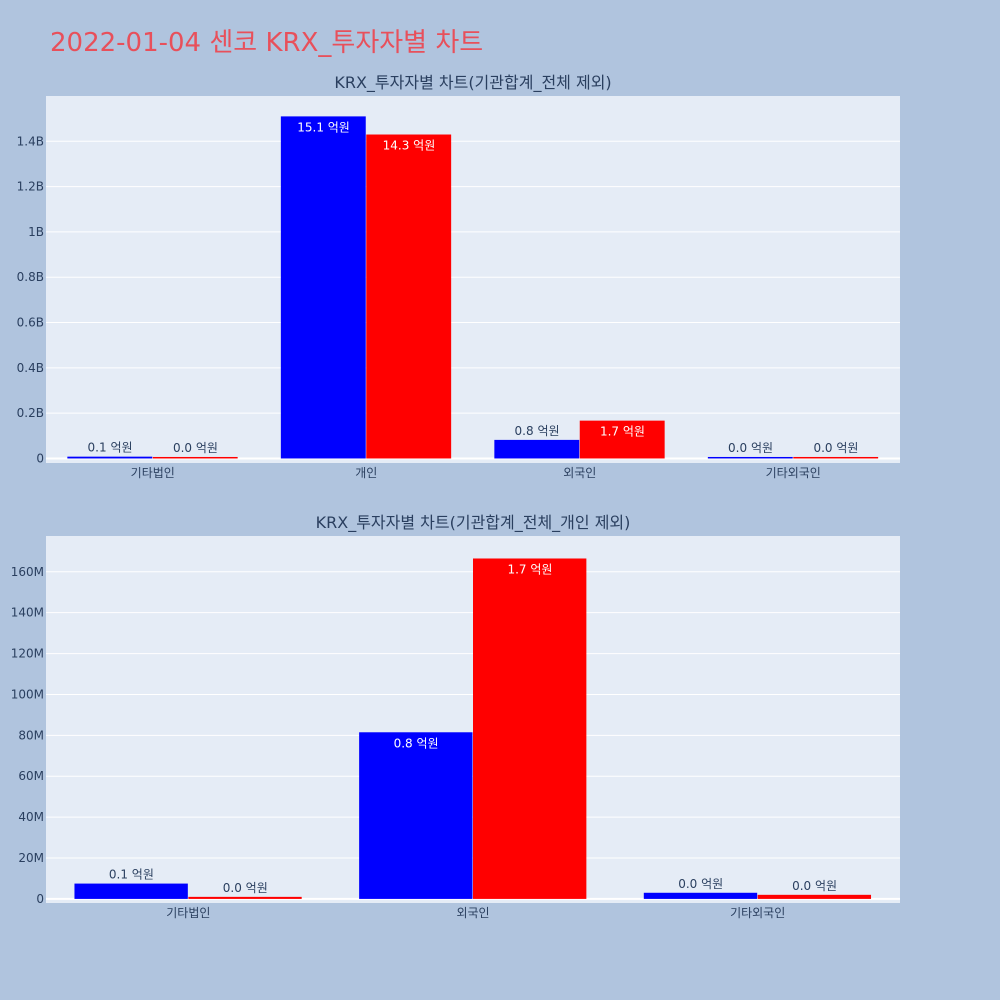  What do you see at coordinates (31, 858) in the screenshot?
I see `y-tick-label: 20M` at bounding box center [31, 858].